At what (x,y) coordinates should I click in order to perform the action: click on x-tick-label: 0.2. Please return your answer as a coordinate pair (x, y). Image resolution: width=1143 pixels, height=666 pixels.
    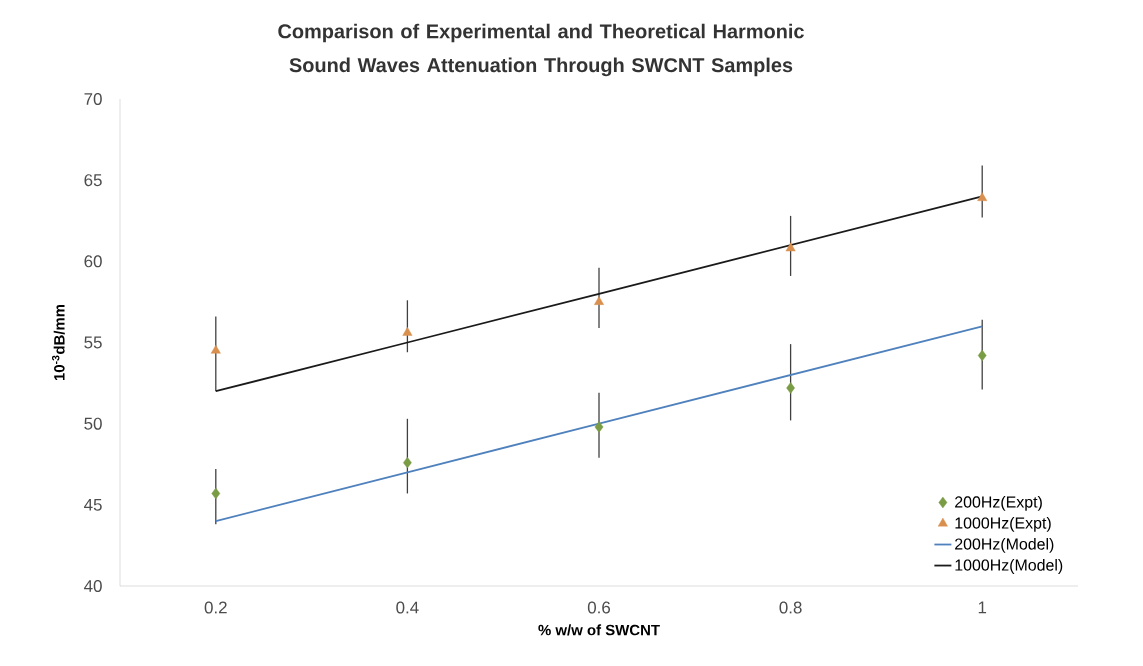
    Looking at the image, I should click on (215, 607).